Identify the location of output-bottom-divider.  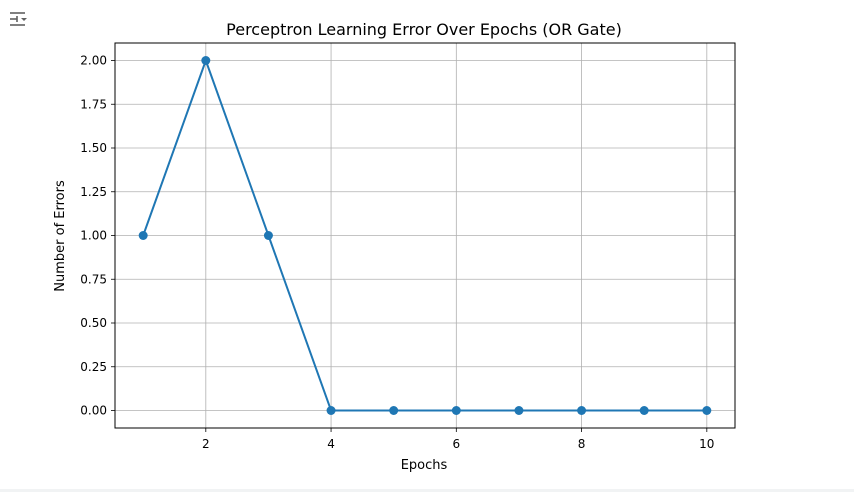
(427, 490).